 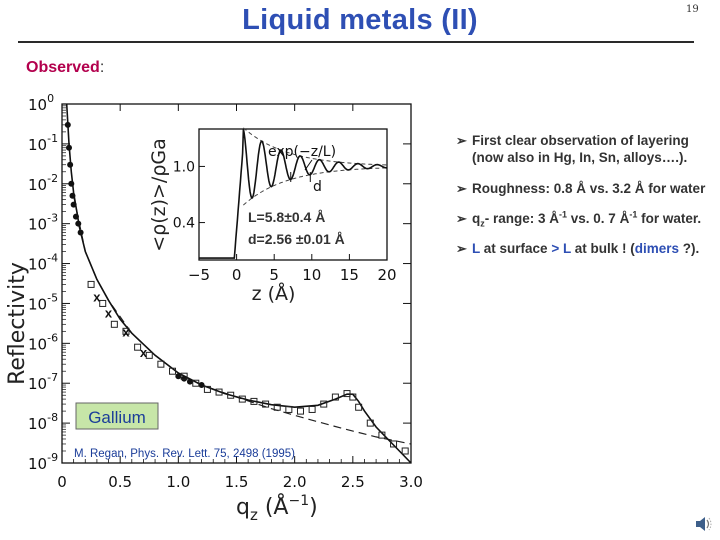 What do you see at coordinates (43, 302) in the screenshot?
I see `y-tick-label: 10⁻⁵` at bounding box center [43, 302].